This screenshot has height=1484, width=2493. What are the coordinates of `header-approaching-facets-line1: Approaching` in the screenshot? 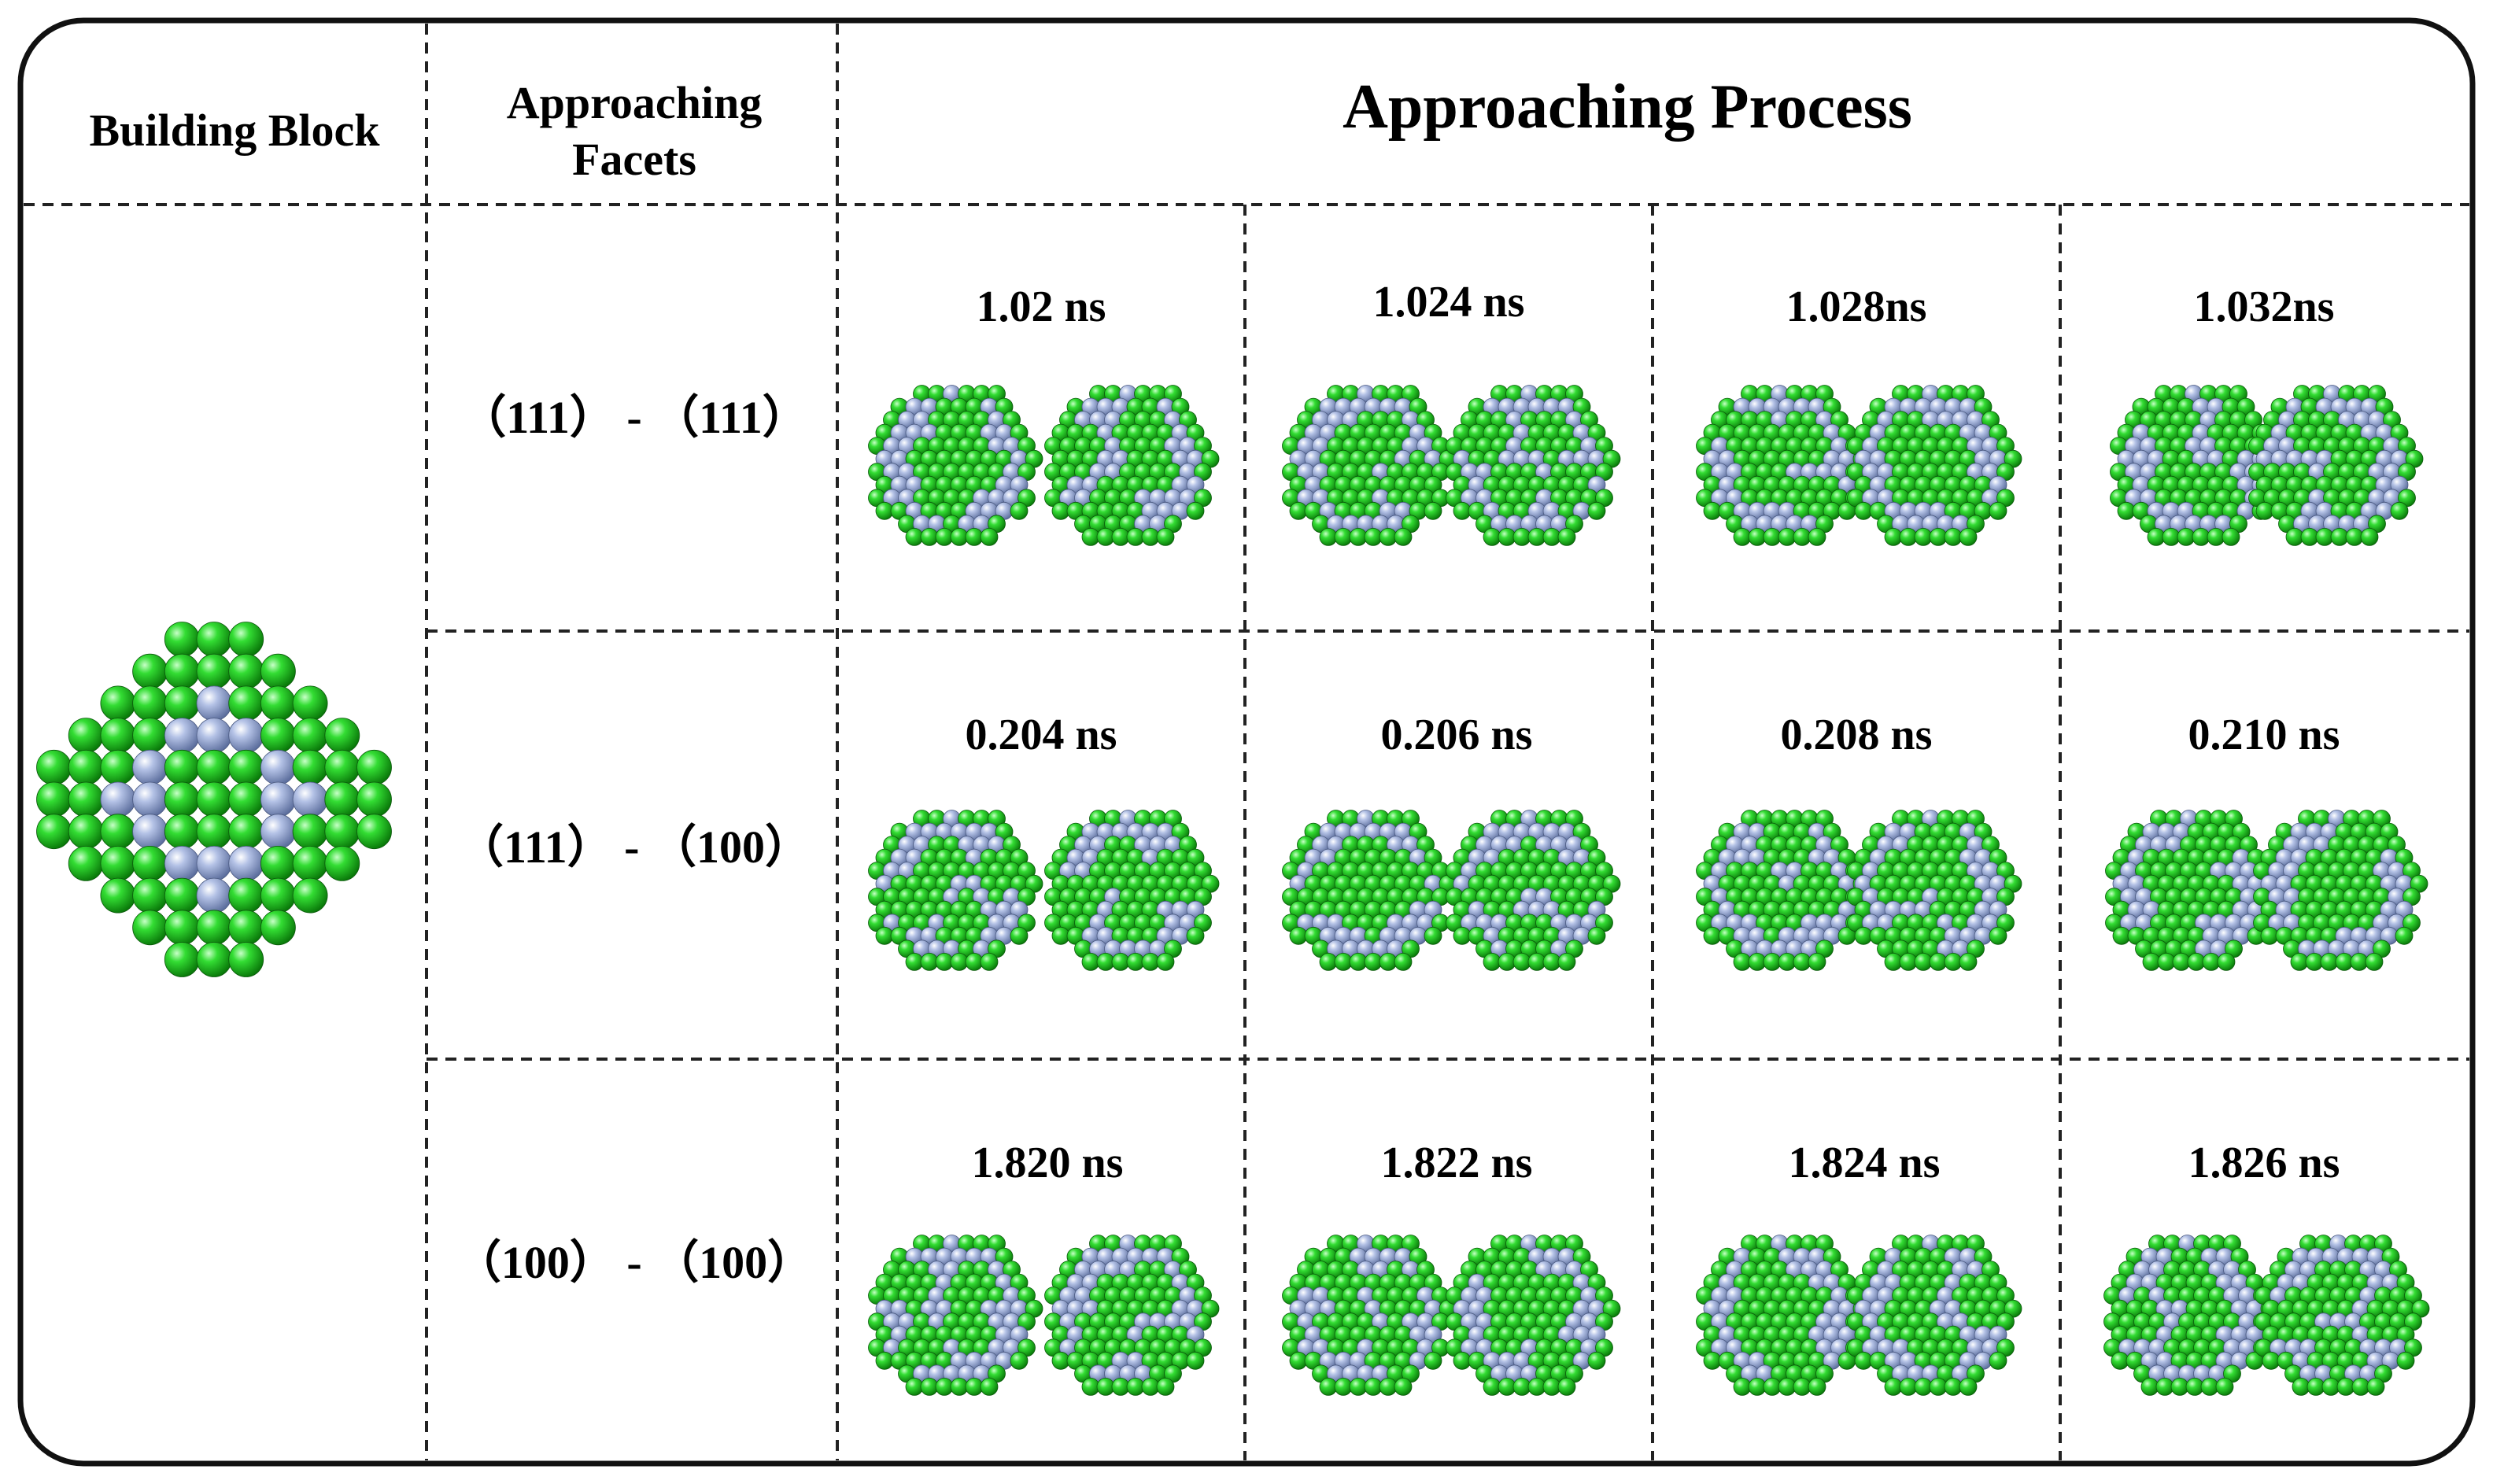 It's located at (635, 102).